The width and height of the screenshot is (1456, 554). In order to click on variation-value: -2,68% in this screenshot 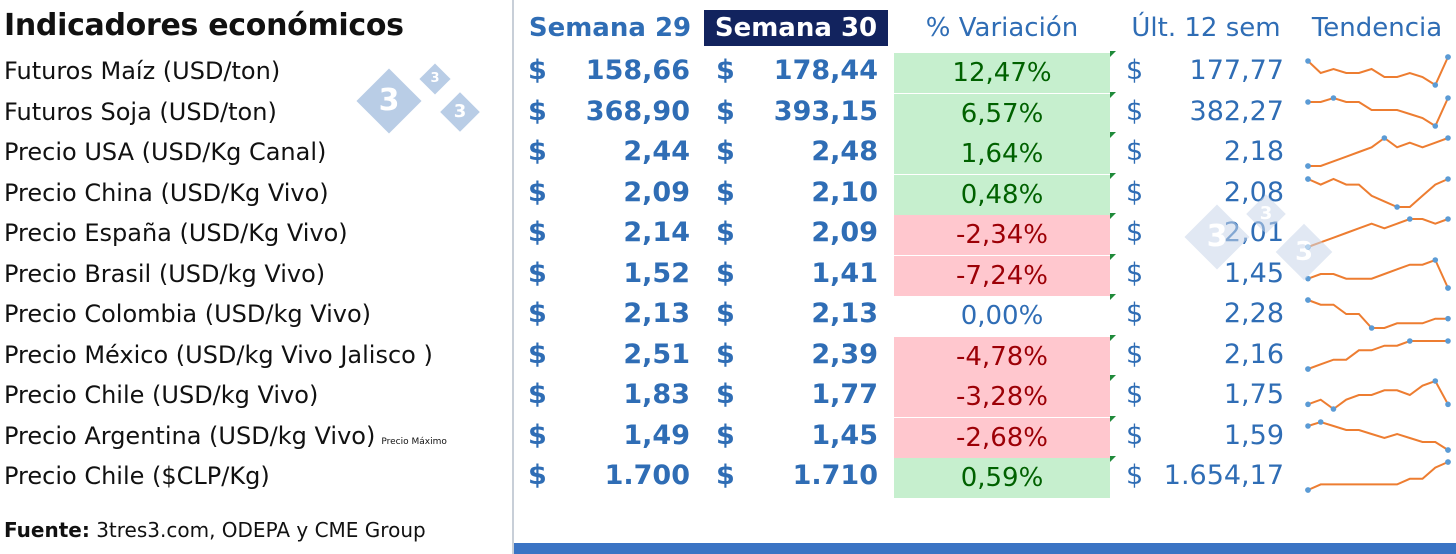, I will do `click(1002, 437)`.